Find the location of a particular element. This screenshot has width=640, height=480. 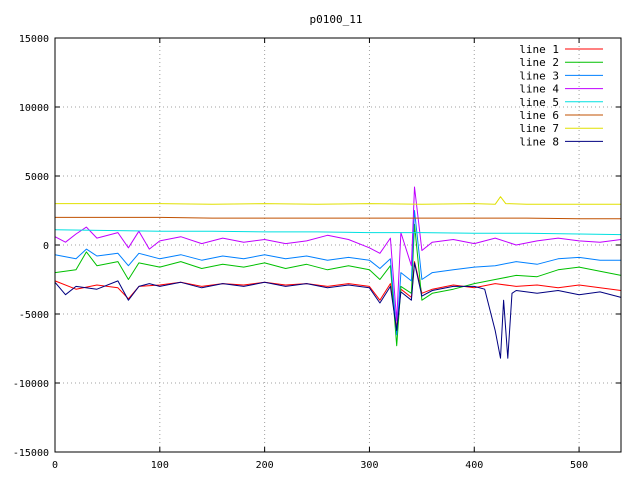

legend-label-8: line 8 is located at coordinates (539, 141).